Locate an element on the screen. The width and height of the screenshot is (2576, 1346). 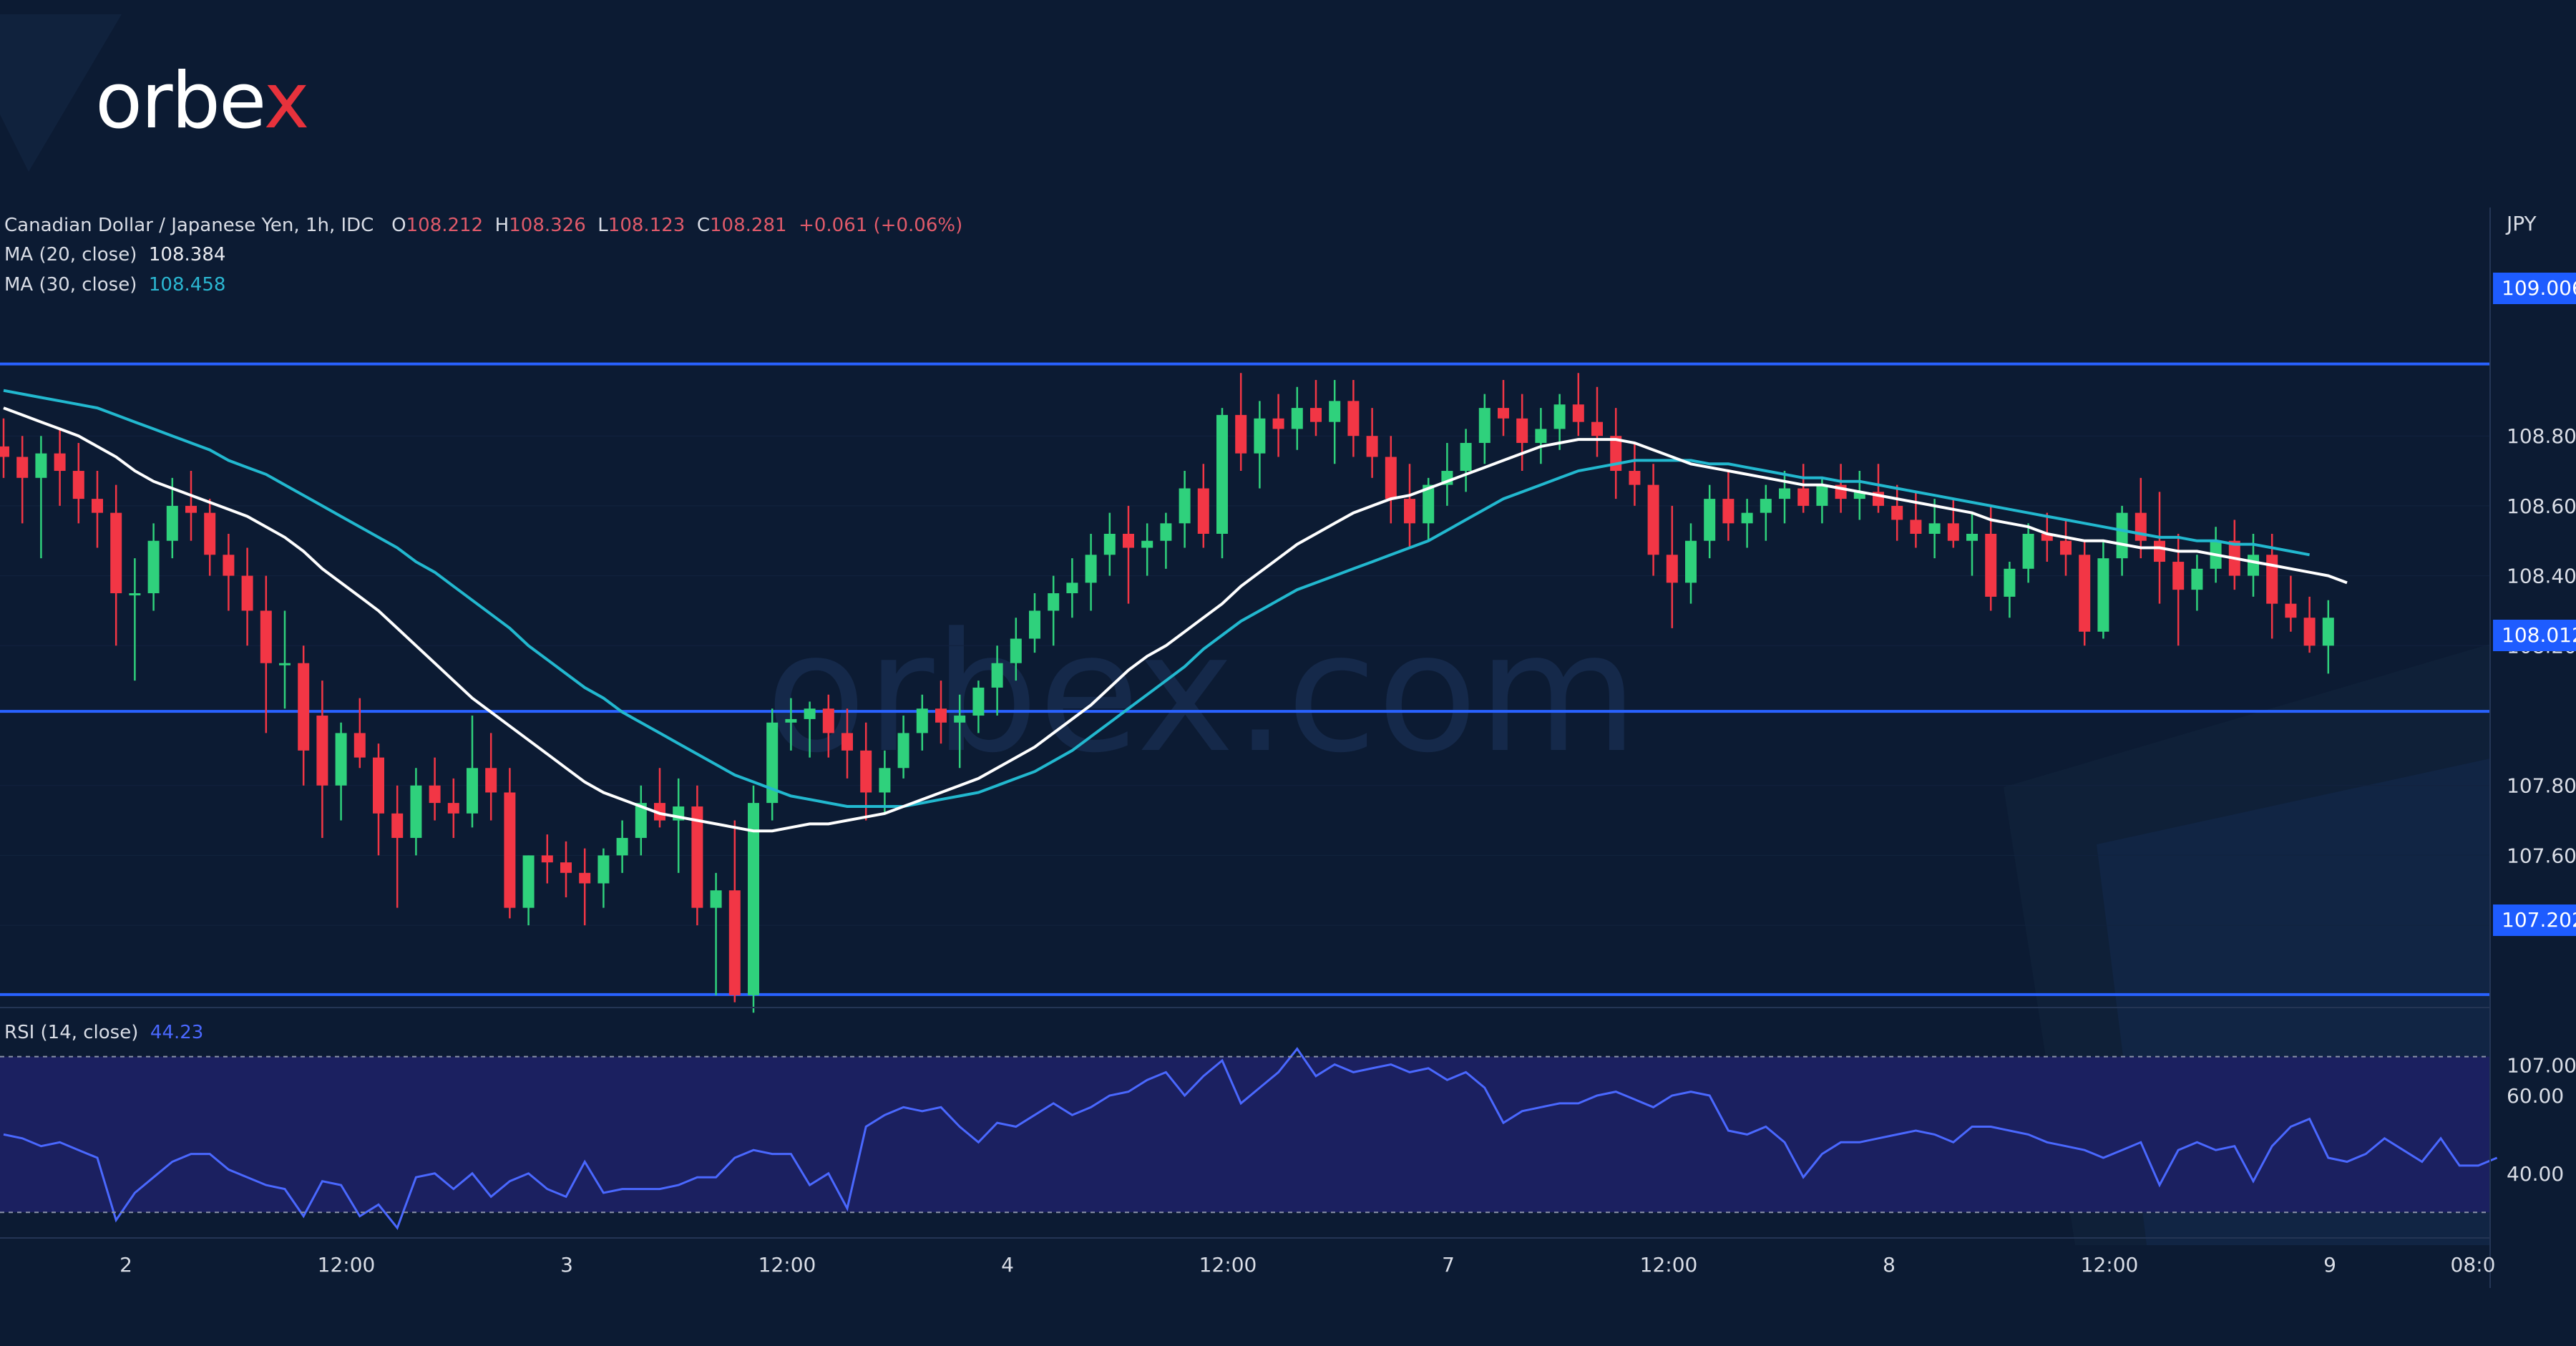
price-tick-label: 107.800 is located at coordinates (2541, 786).